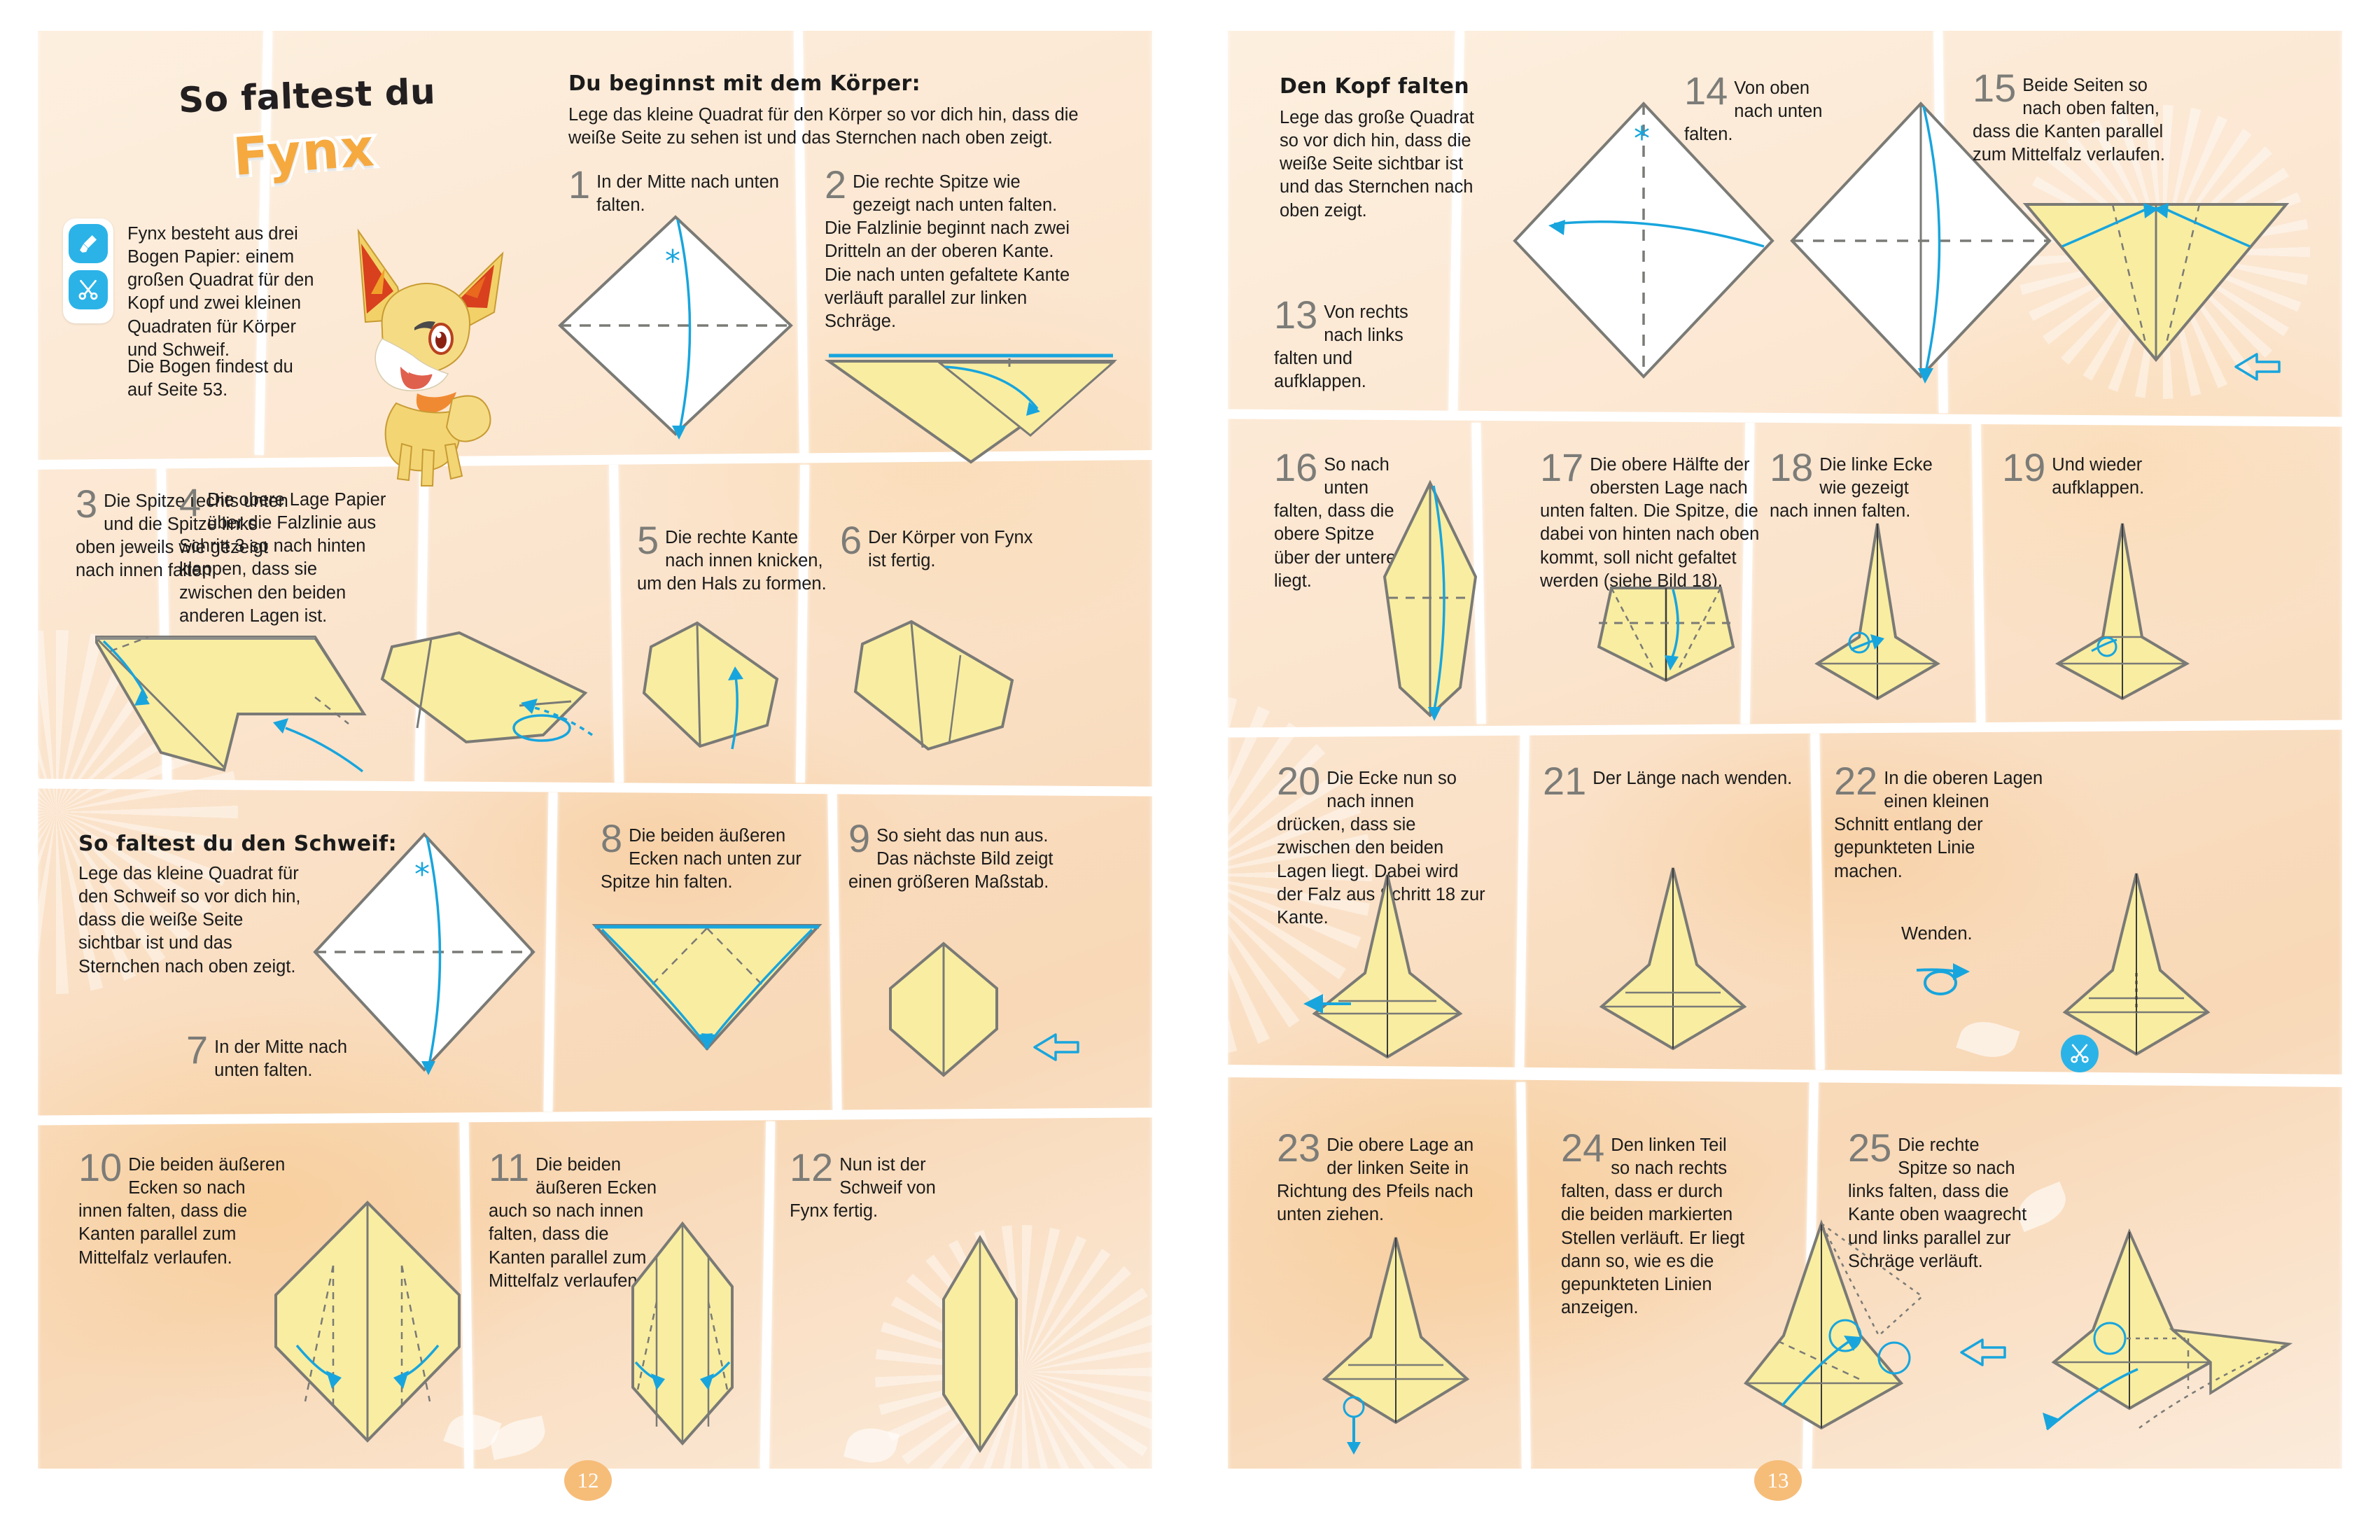 This screenshot has height=1540, width=2380. What do you see at coordinates (744, 83) in the screenshot?
I see `body-section-heading: Du beginnst mit dem Körper:` at bounding box center [744, 83].